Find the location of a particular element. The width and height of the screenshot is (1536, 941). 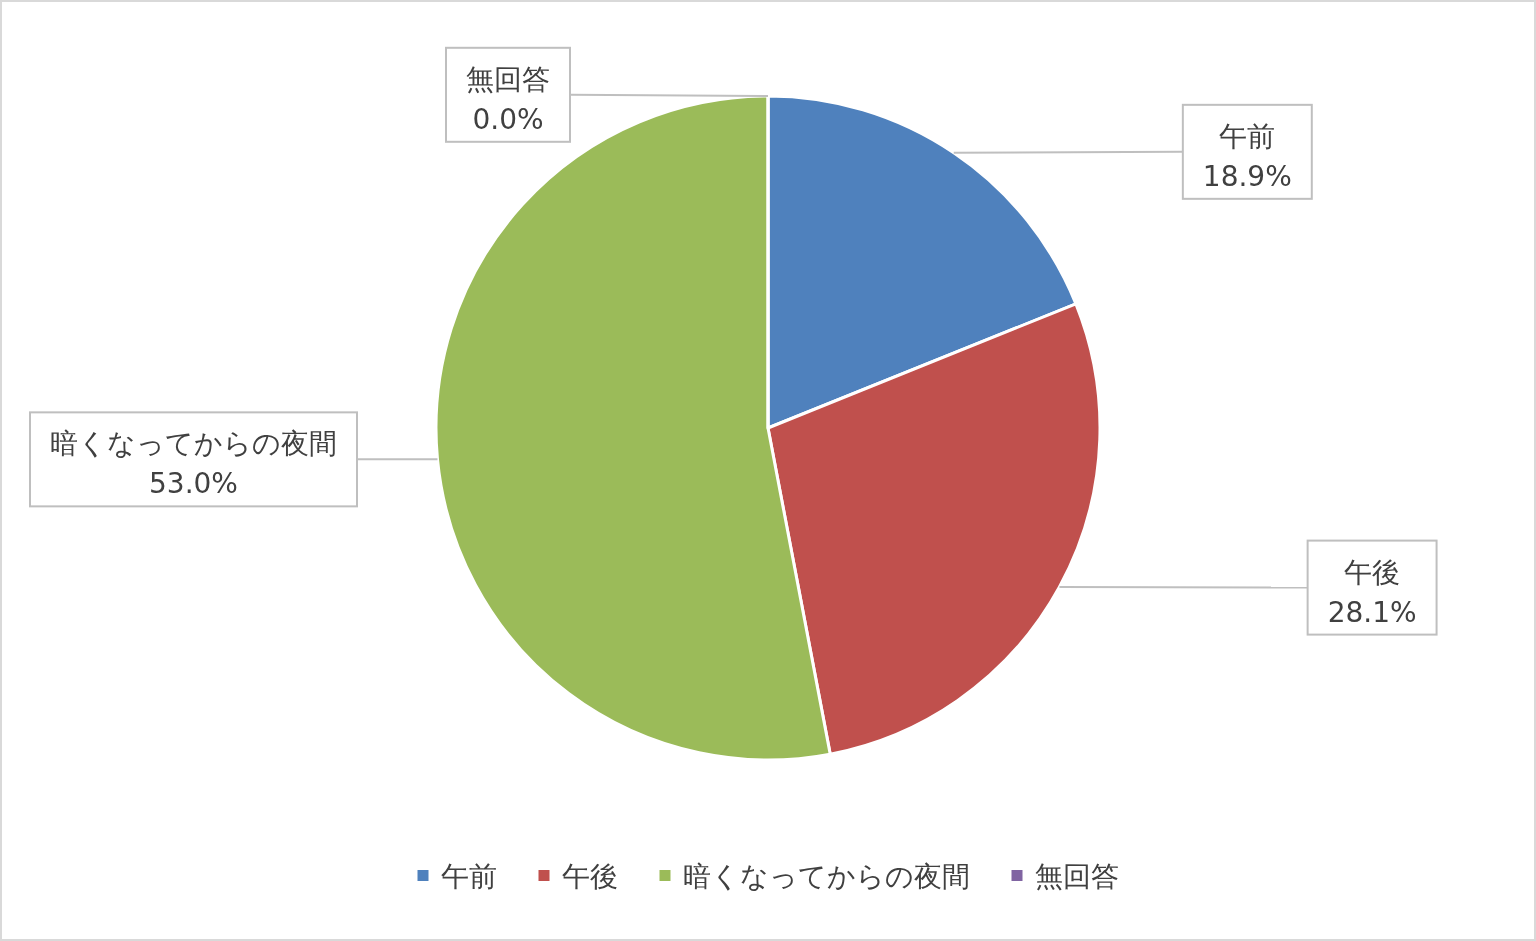

legend-label: 無回答 is located at coordinates (1076, 876).